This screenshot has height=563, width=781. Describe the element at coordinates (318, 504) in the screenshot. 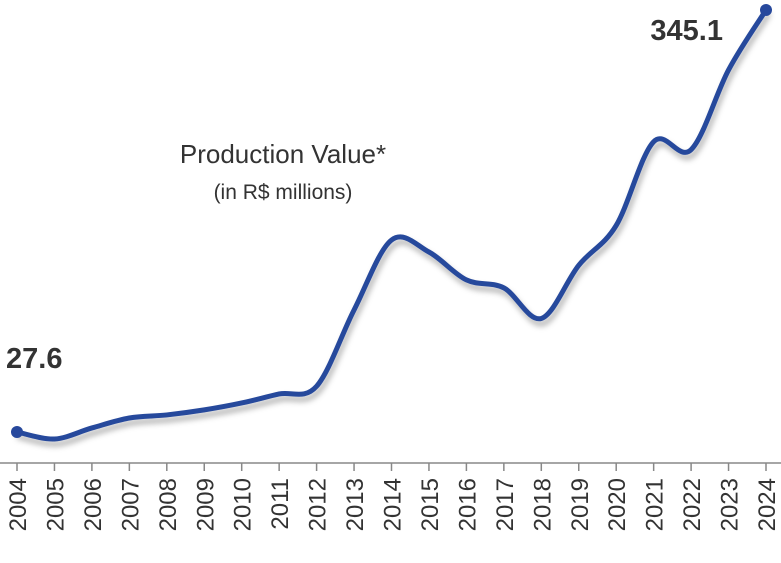

I see `x-tick-label: 2012` at that location.